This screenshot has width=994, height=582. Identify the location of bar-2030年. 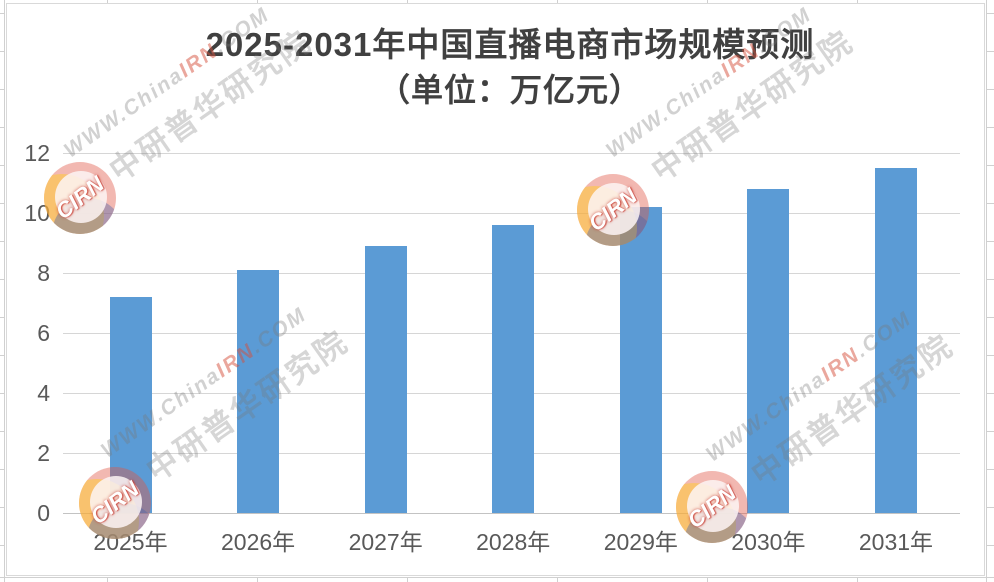
(768, 351).